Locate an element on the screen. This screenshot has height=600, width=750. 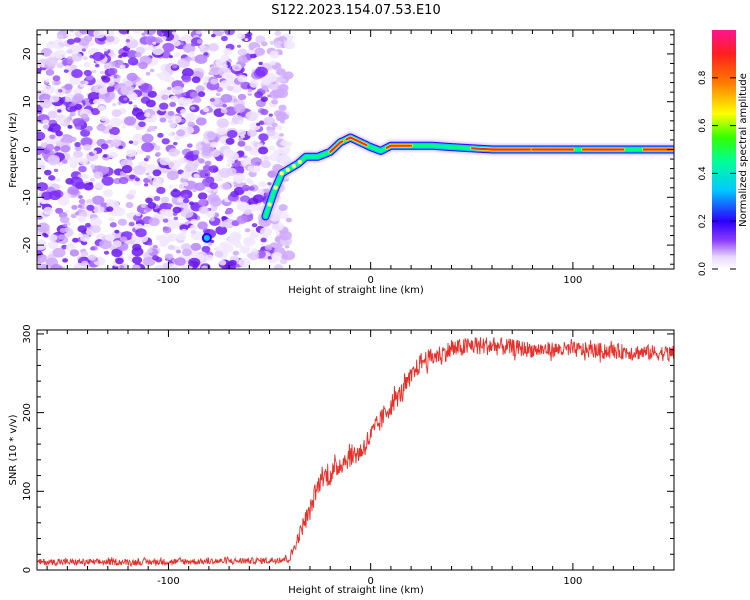
snr-xtick-label: 0 is located at coordinates (370, 581).